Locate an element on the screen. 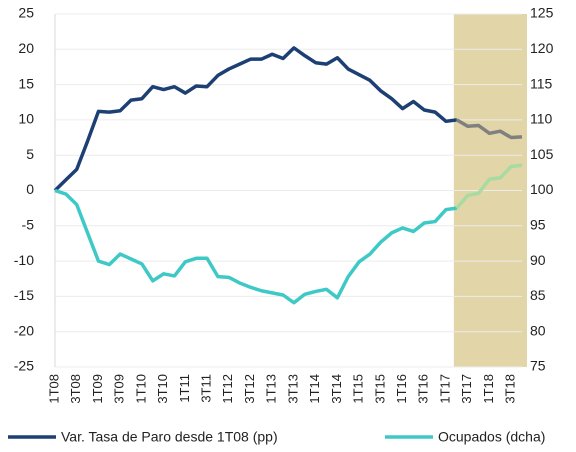 This screenshot has height=452, width=576. x-tick-label: 1T11 is located at coordinates (184, 388).